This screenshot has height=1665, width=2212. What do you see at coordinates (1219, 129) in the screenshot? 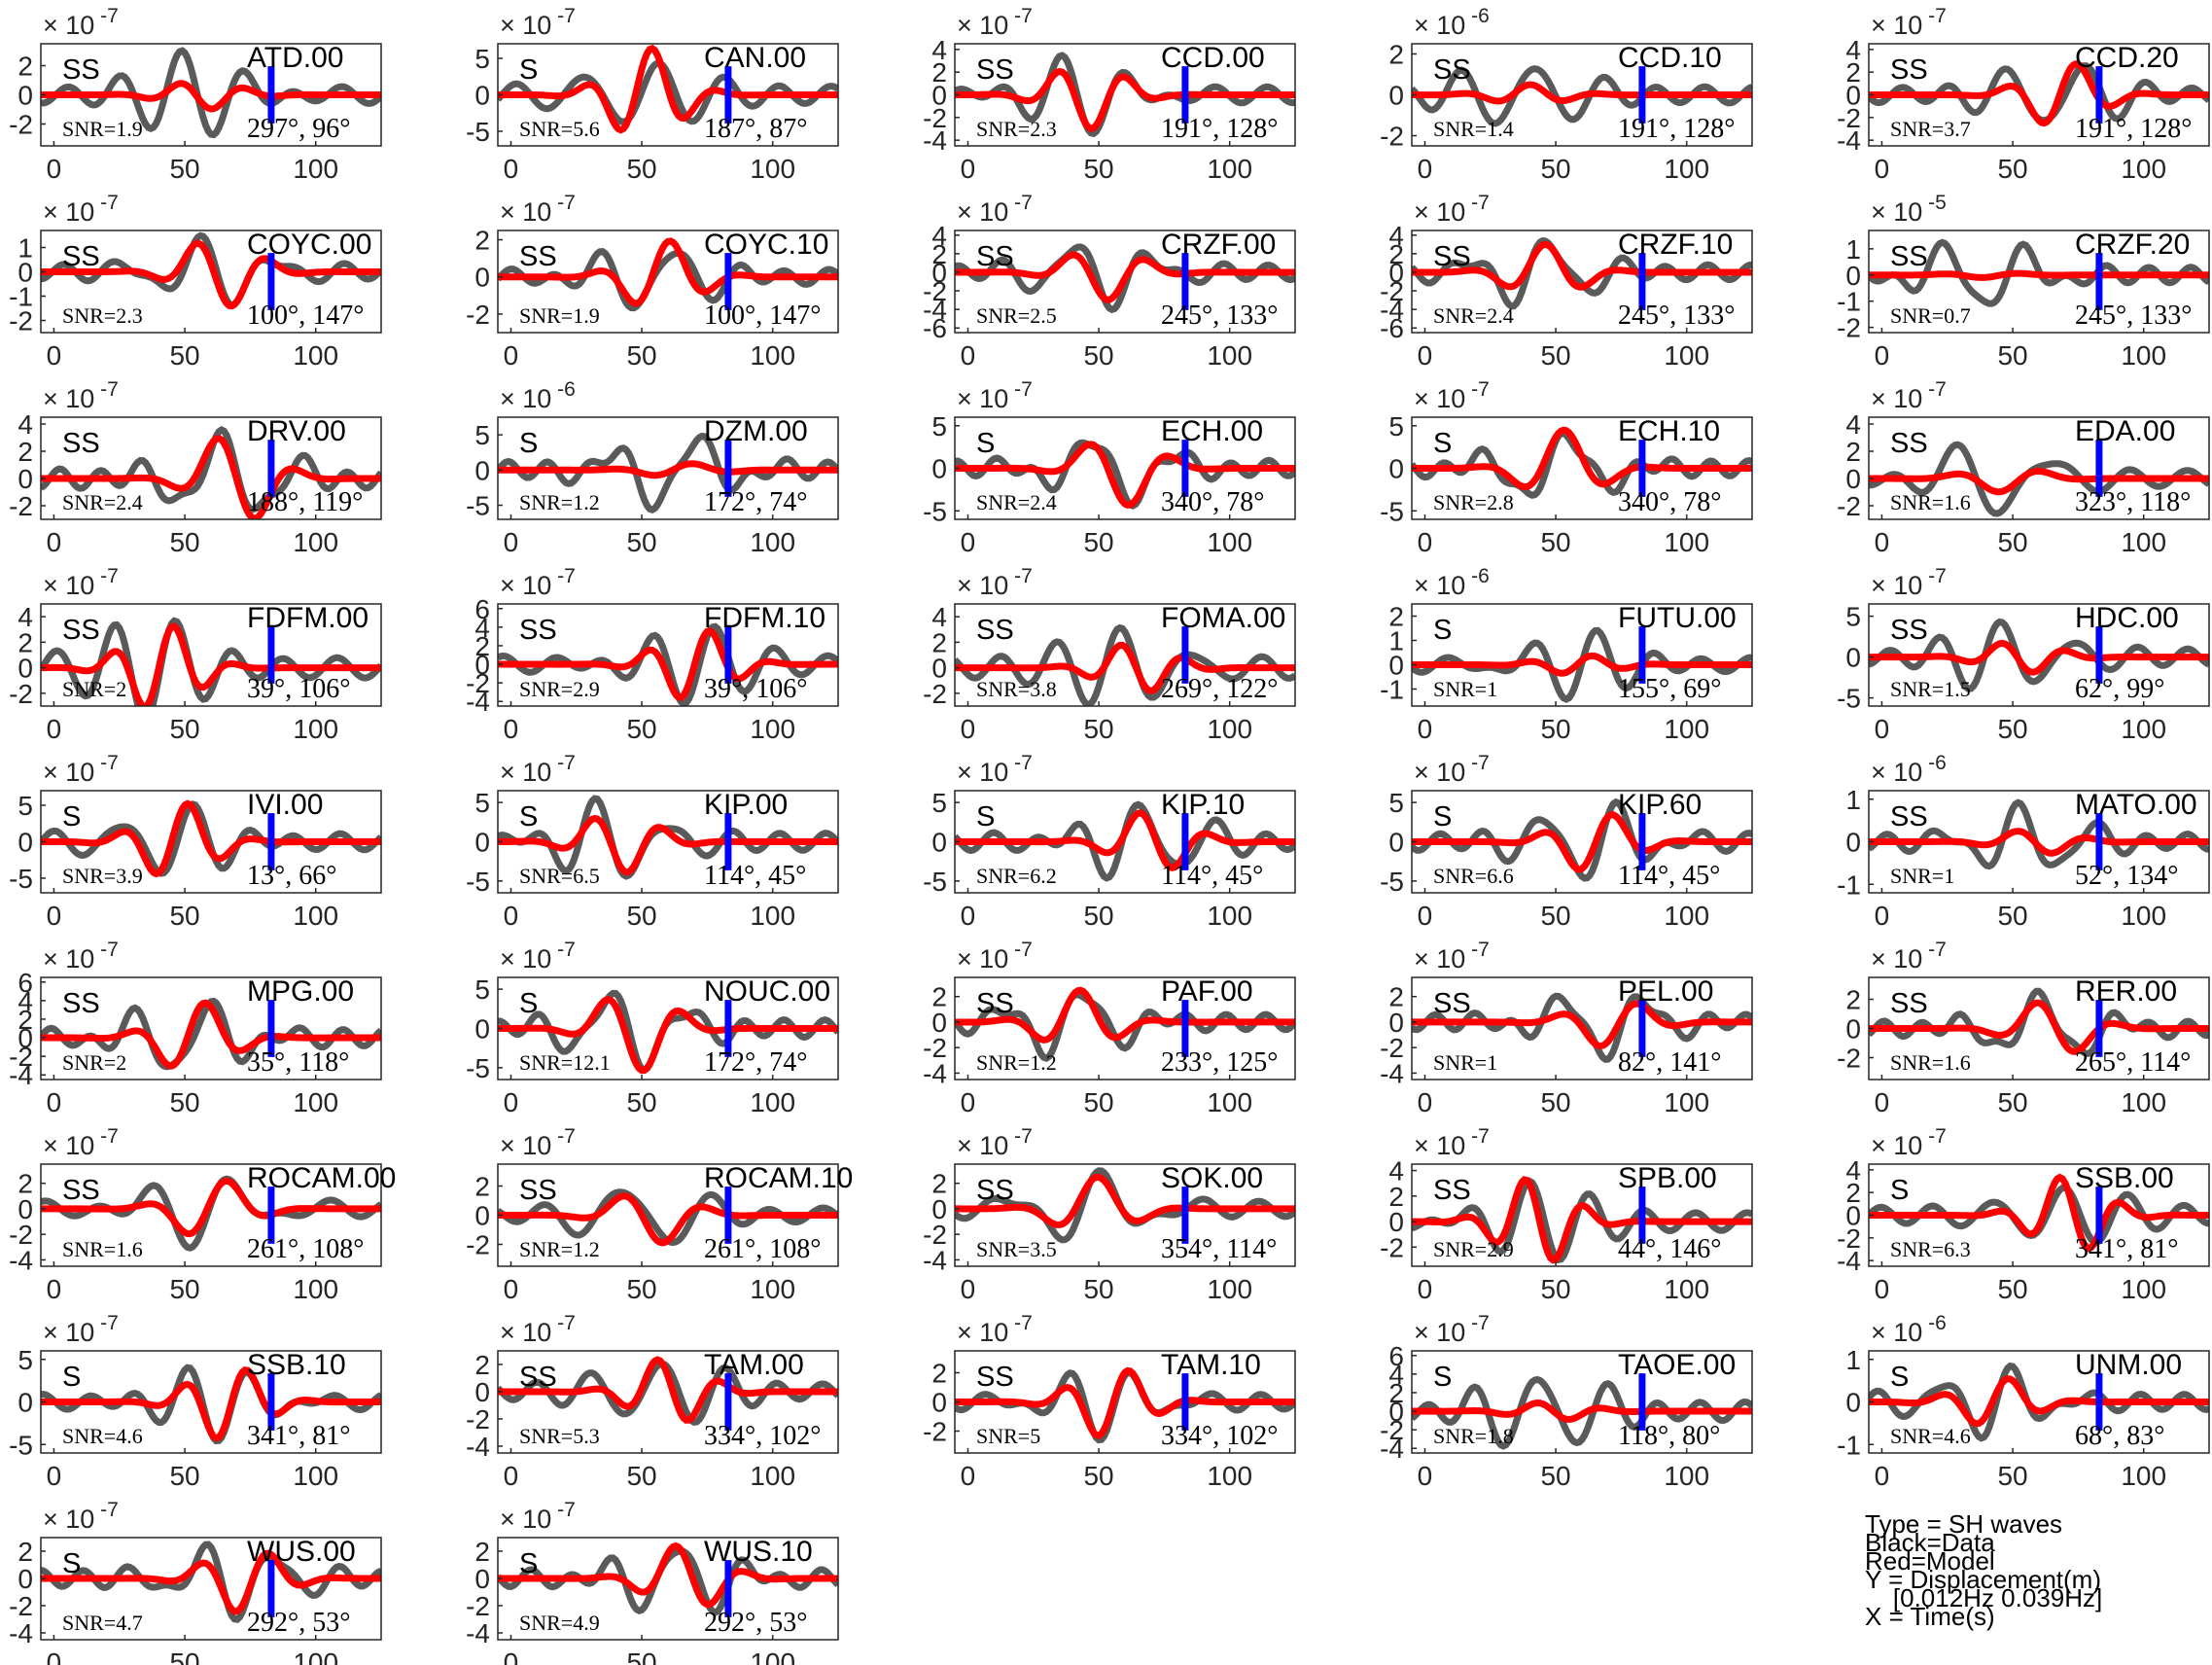
I see `azimuth-takeoff-label: 191°, 128°` at bounding box center [1219, 129].